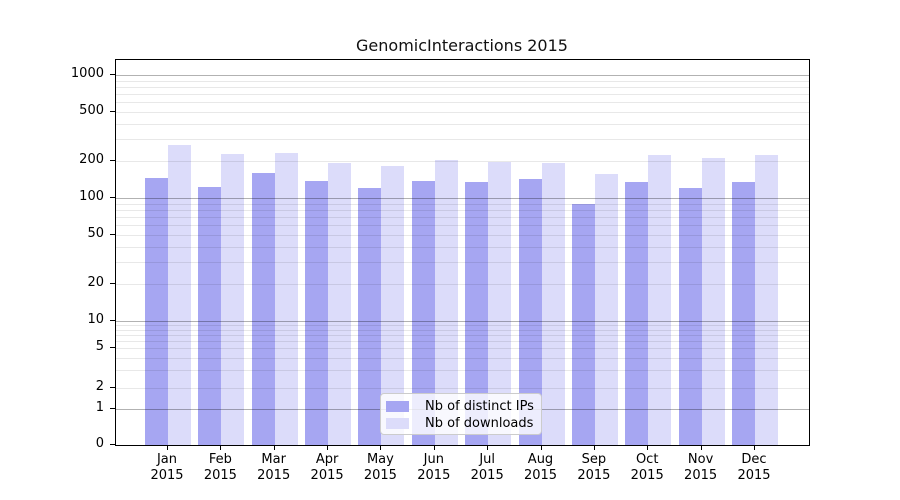 The height and width of the screenshot is (500, 900). I want to click on month-label: May, so click(380, 459).